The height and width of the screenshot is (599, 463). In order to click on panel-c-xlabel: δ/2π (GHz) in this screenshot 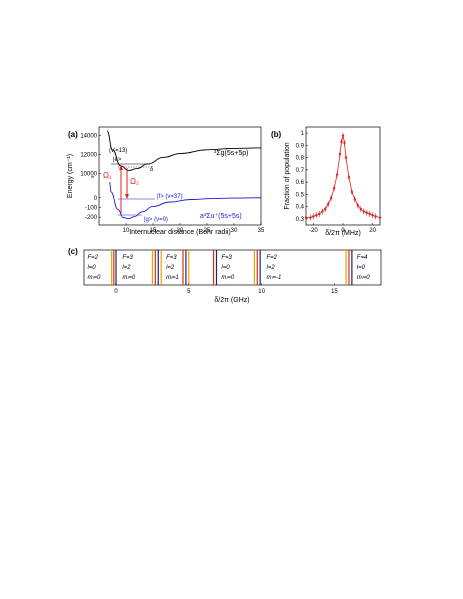, I will do `click(231, 300)`.